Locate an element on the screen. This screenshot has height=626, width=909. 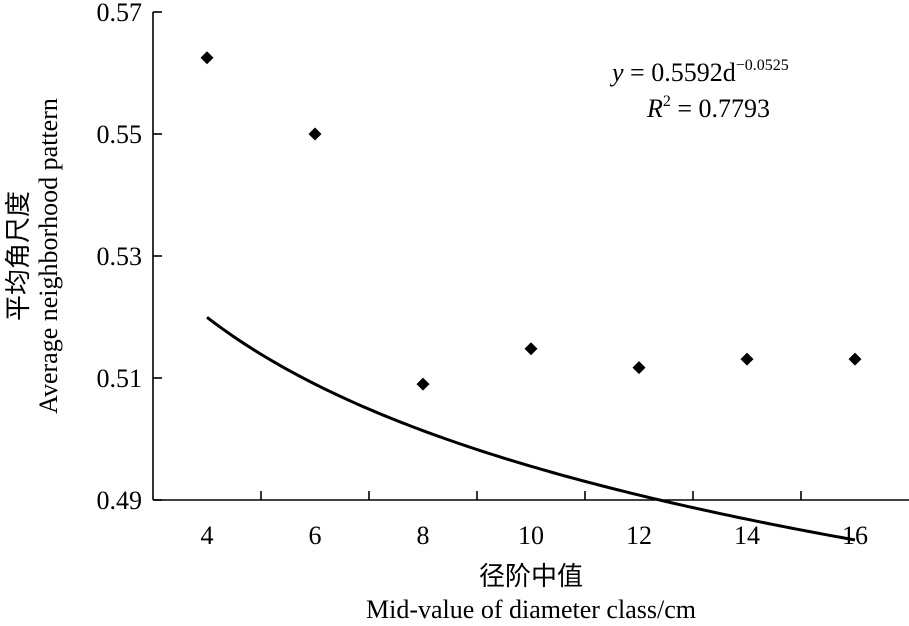
y-tick-label: 0.53 is located at coordinates (120, 256).